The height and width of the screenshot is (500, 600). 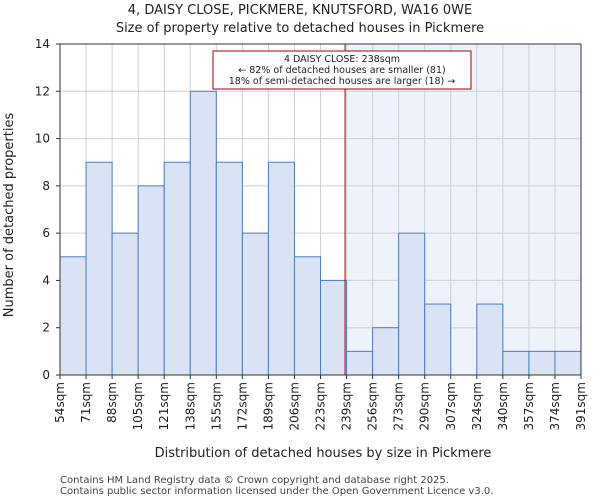 I want to click on y-tick-label: 8, so click(x=46, y=186).